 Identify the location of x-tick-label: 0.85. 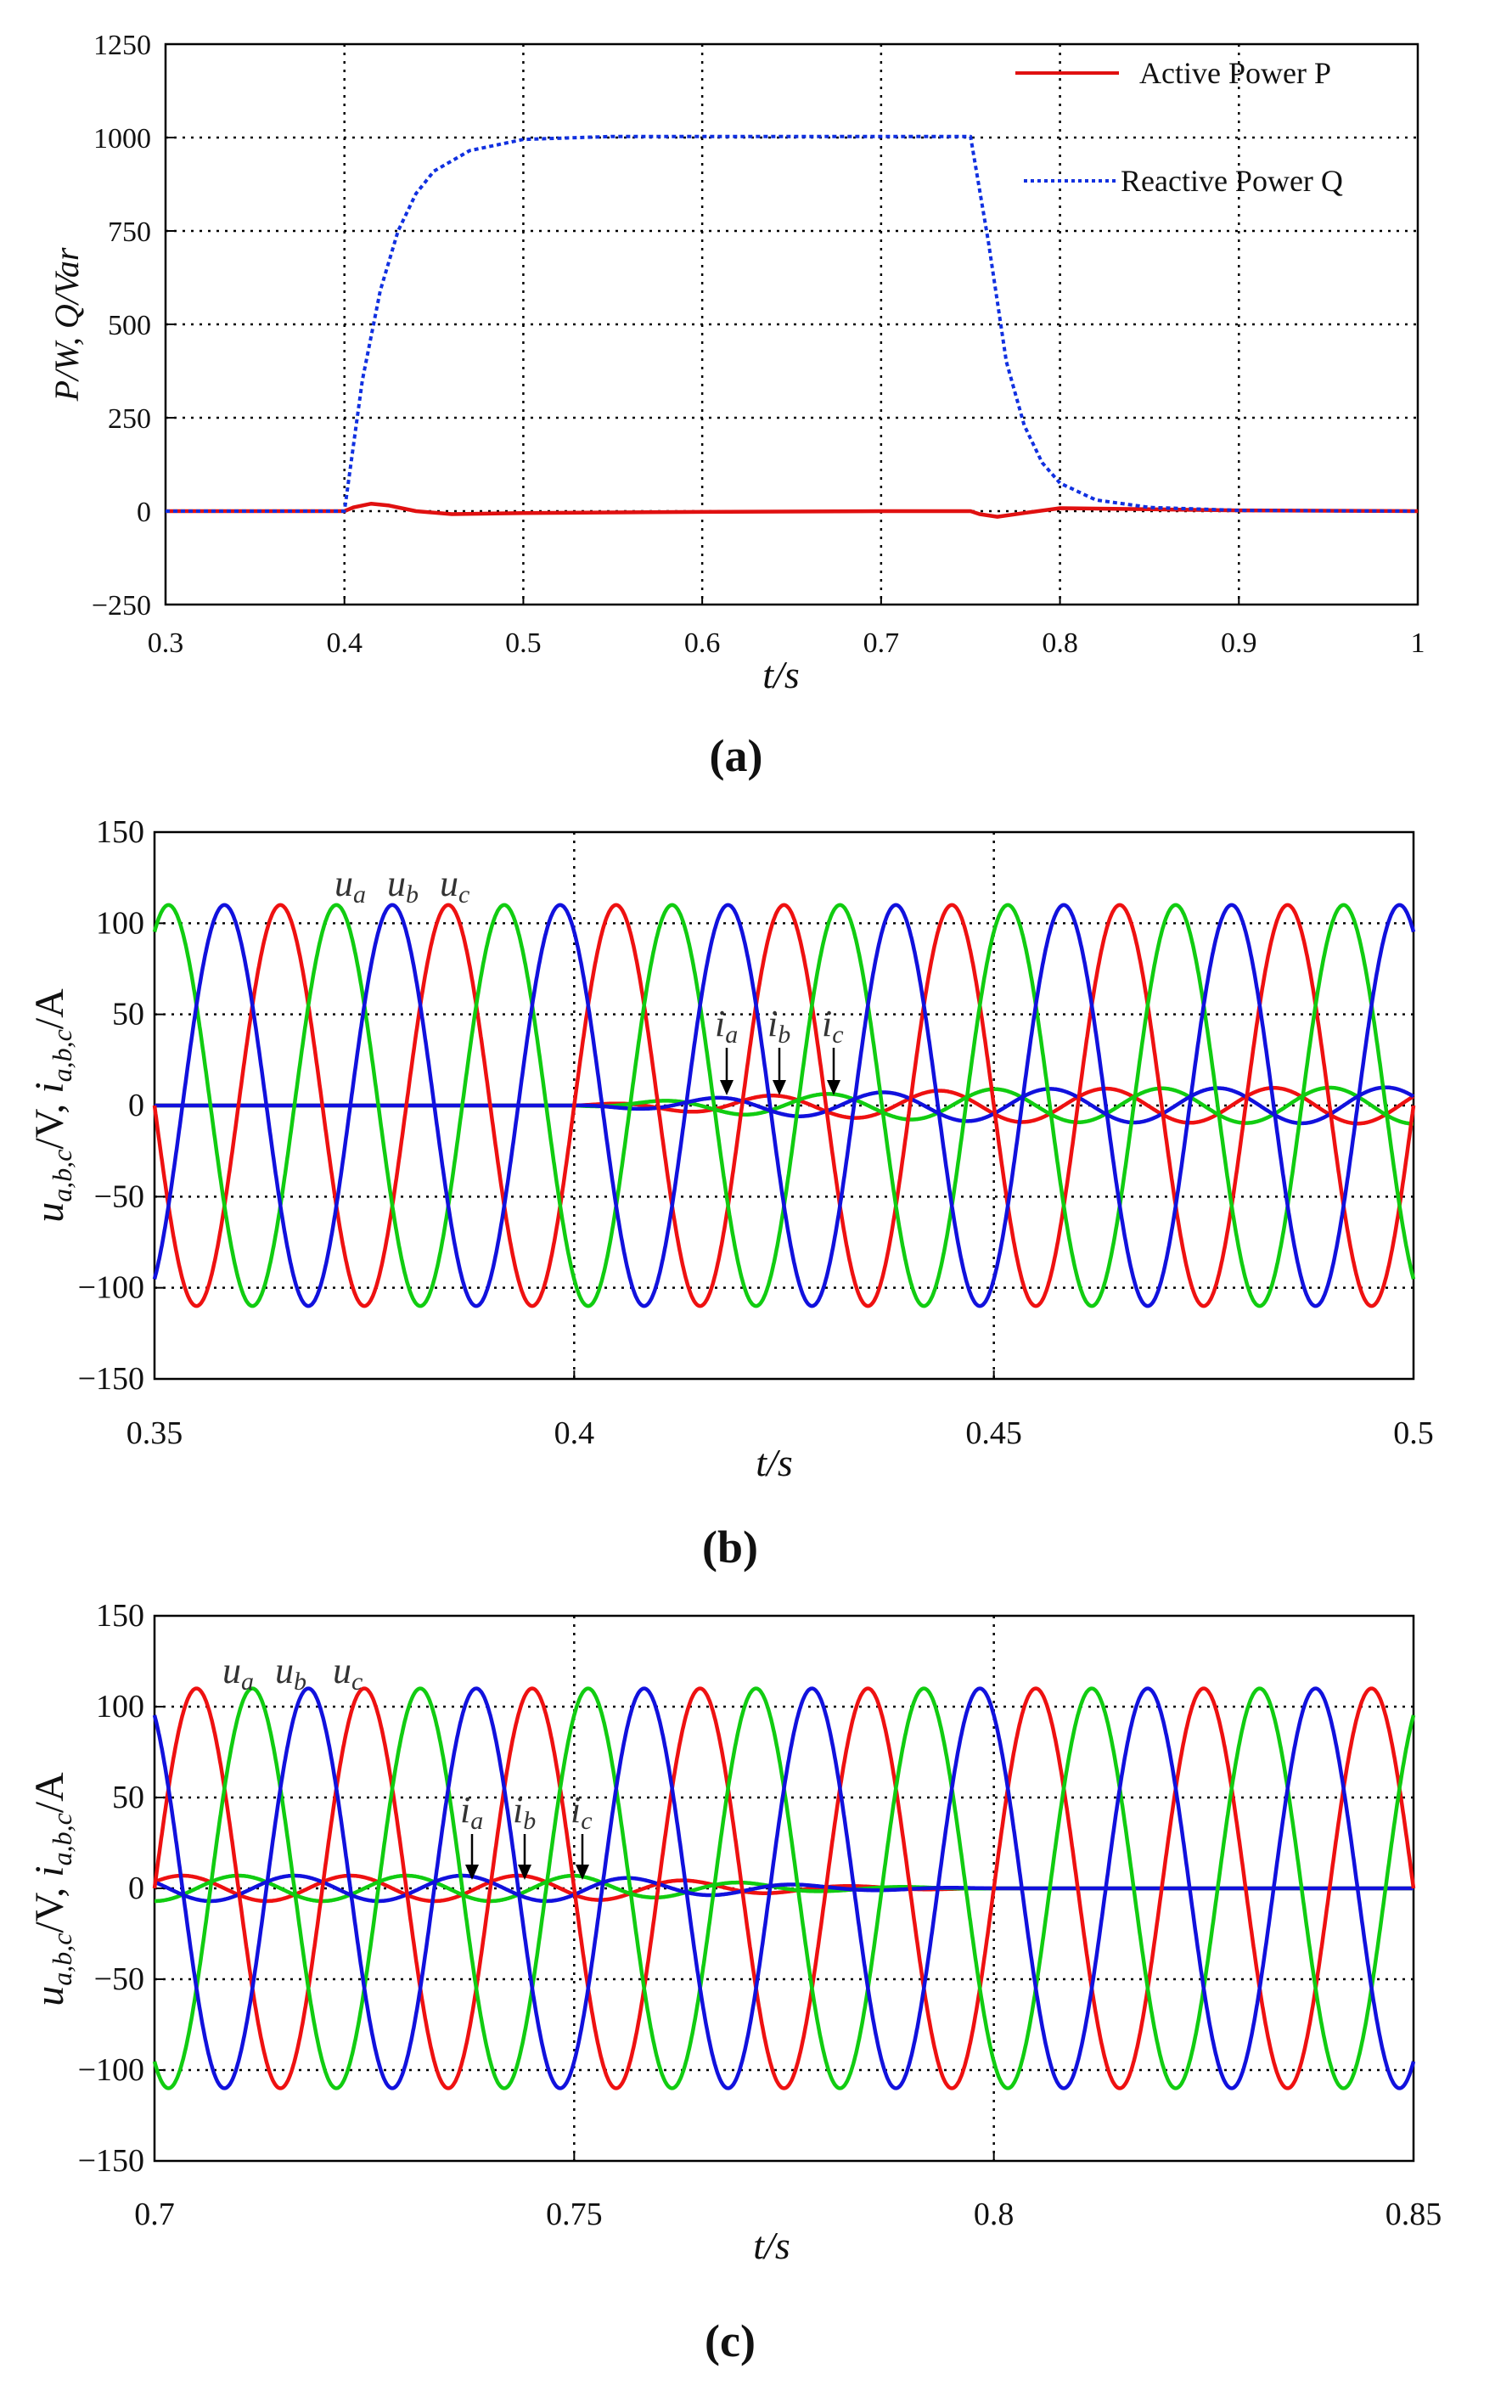
(1414, 2214).